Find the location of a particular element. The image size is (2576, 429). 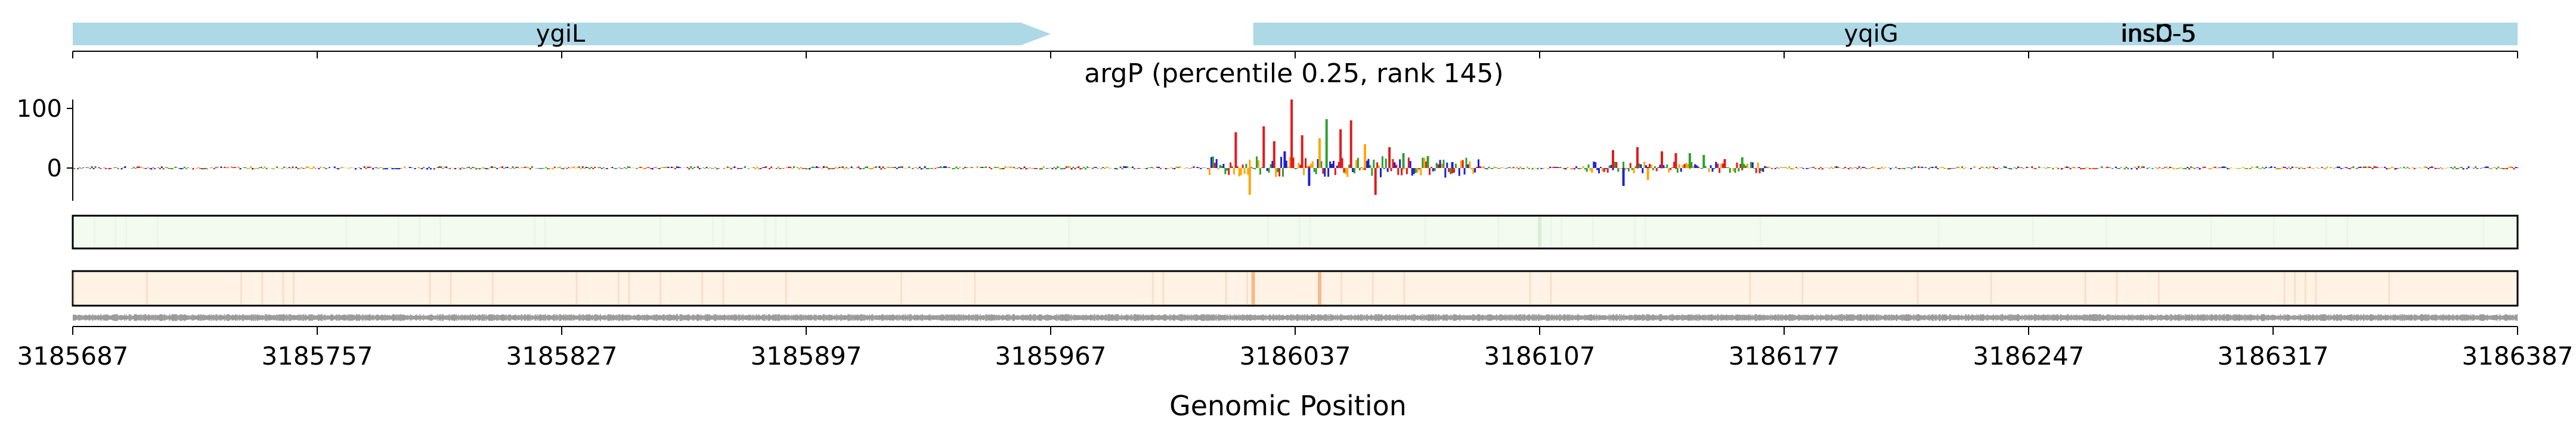

track-2-cell is located at coordinates (262, 288).